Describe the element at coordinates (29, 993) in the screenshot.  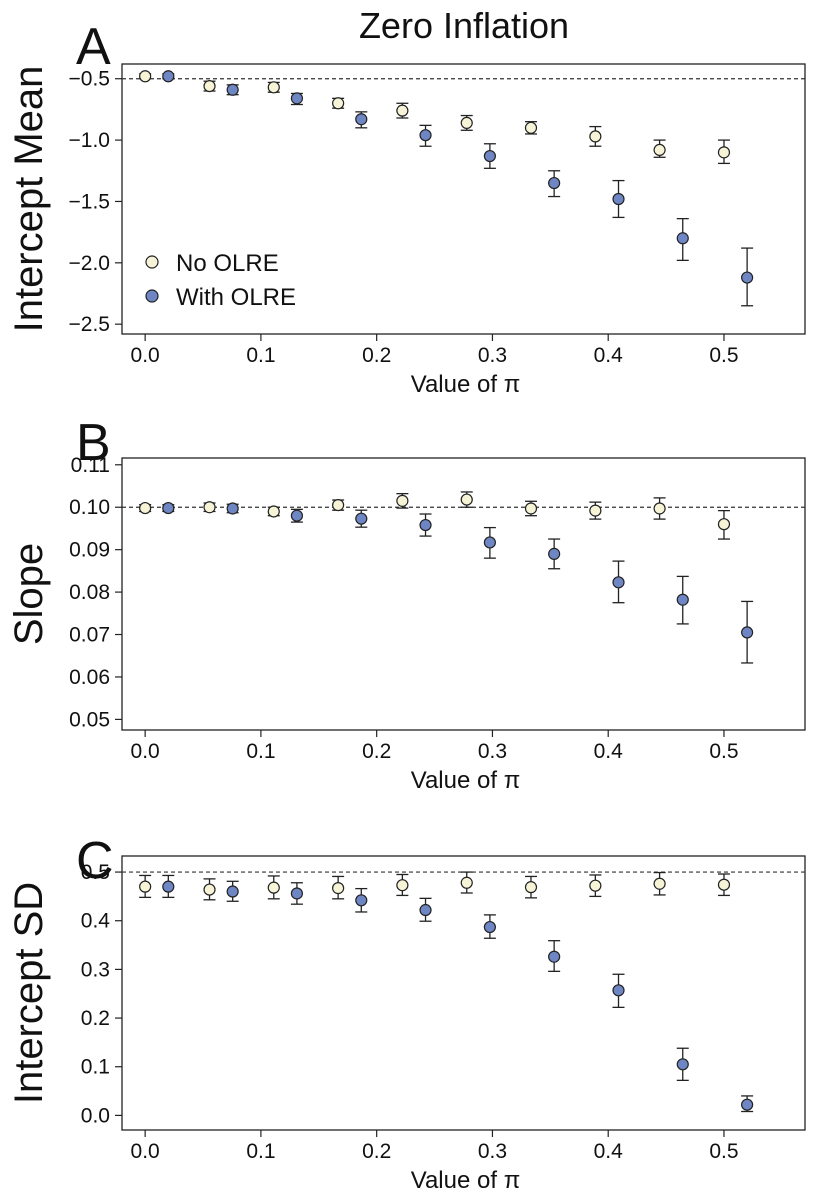
I see `y-axis-label: Intercept SD` at that location.